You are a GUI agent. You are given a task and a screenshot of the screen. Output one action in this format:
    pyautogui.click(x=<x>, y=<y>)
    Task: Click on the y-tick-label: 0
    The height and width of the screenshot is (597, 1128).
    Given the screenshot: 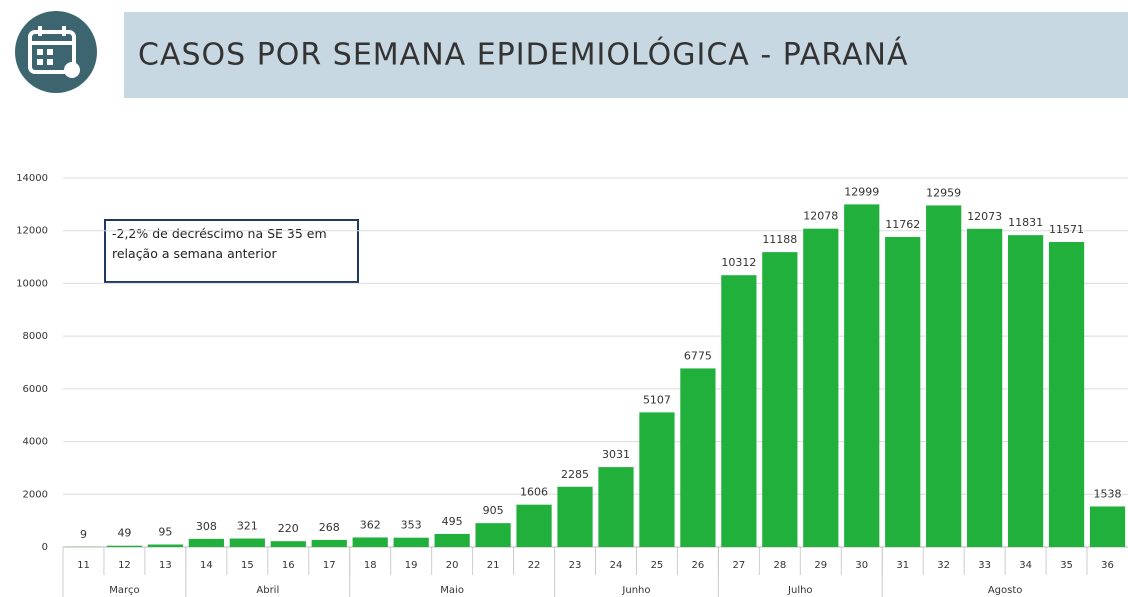 What is the action you would take?
    pyautogui.click(x=45, y=547)
    